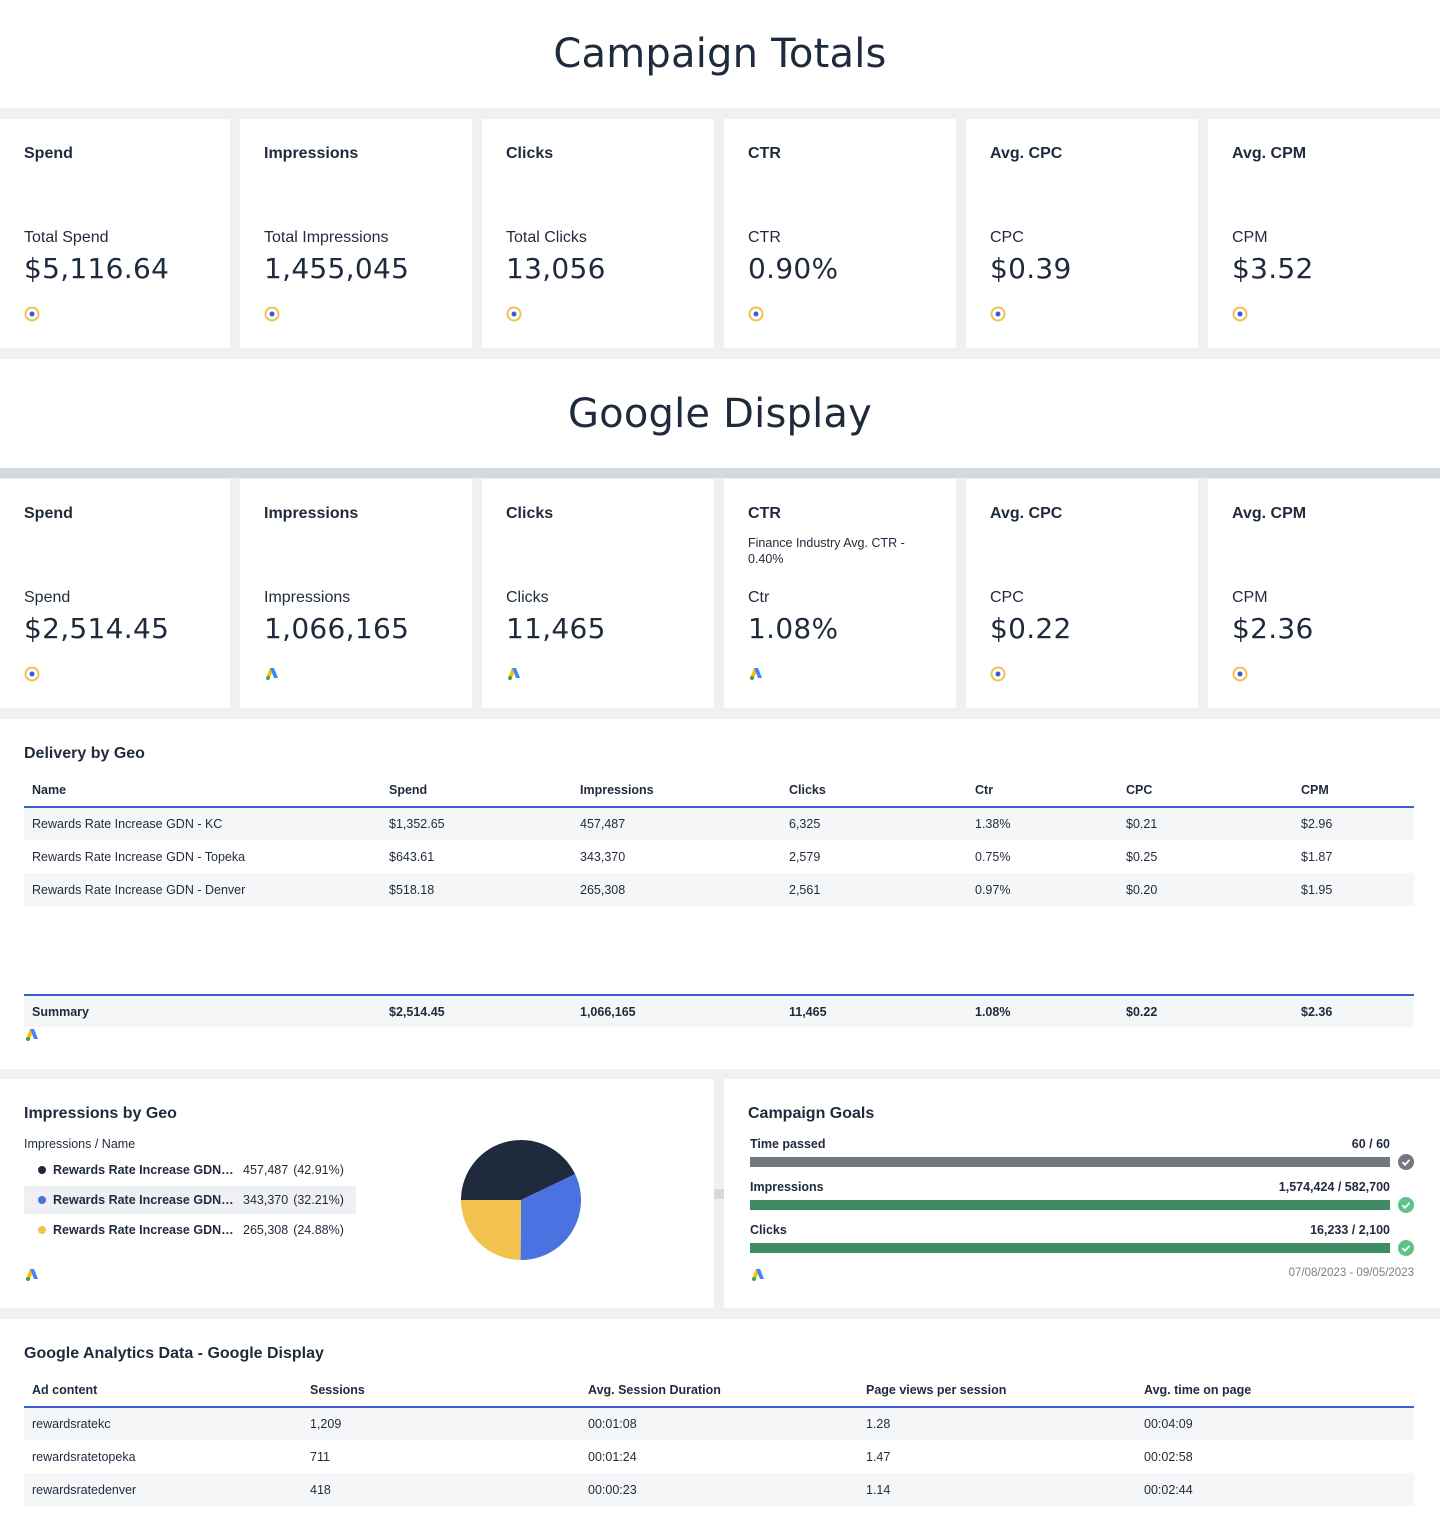 This screenshot has width=1440, height=1540. Describe the element at coordinates (1275, 1489) in the screenshot. I see `table-cell: 00:02:44` at that location.